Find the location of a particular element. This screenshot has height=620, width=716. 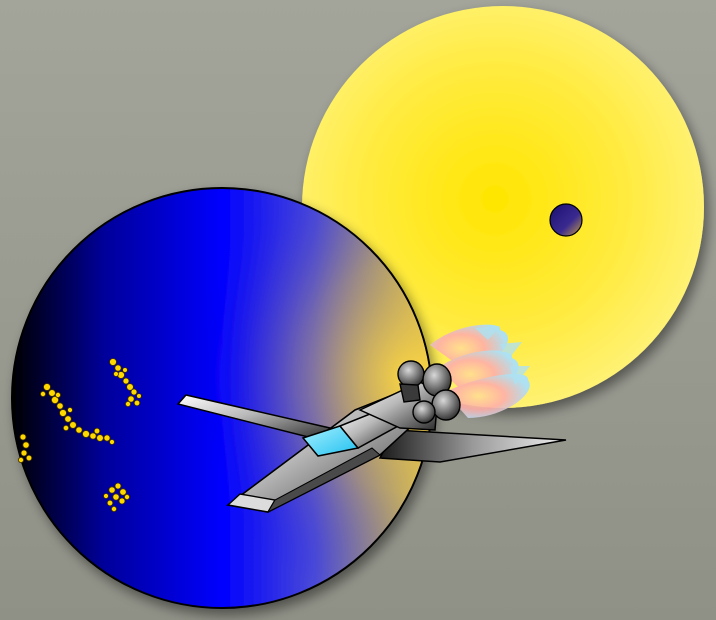

yellow-city-lights is located at coordinates (79, 435).